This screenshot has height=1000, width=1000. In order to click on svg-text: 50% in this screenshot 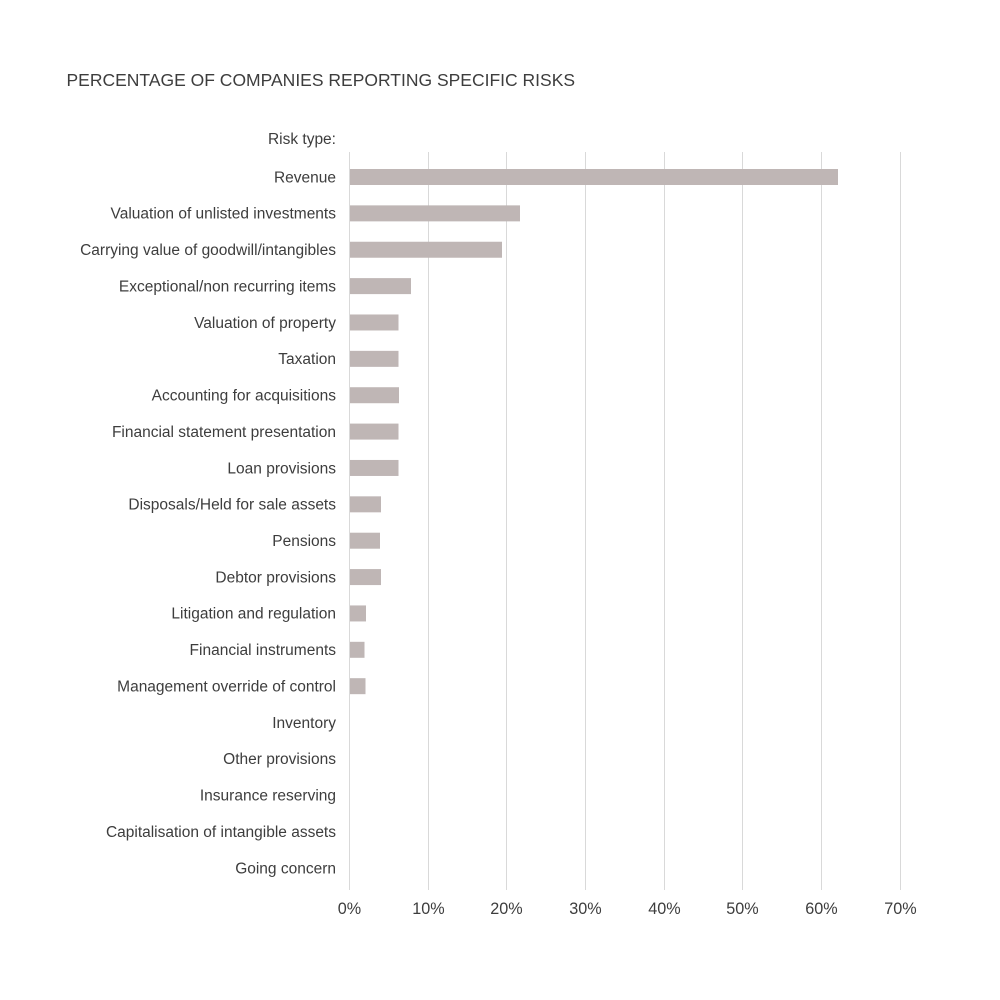, I will do `click(742, 909)`.